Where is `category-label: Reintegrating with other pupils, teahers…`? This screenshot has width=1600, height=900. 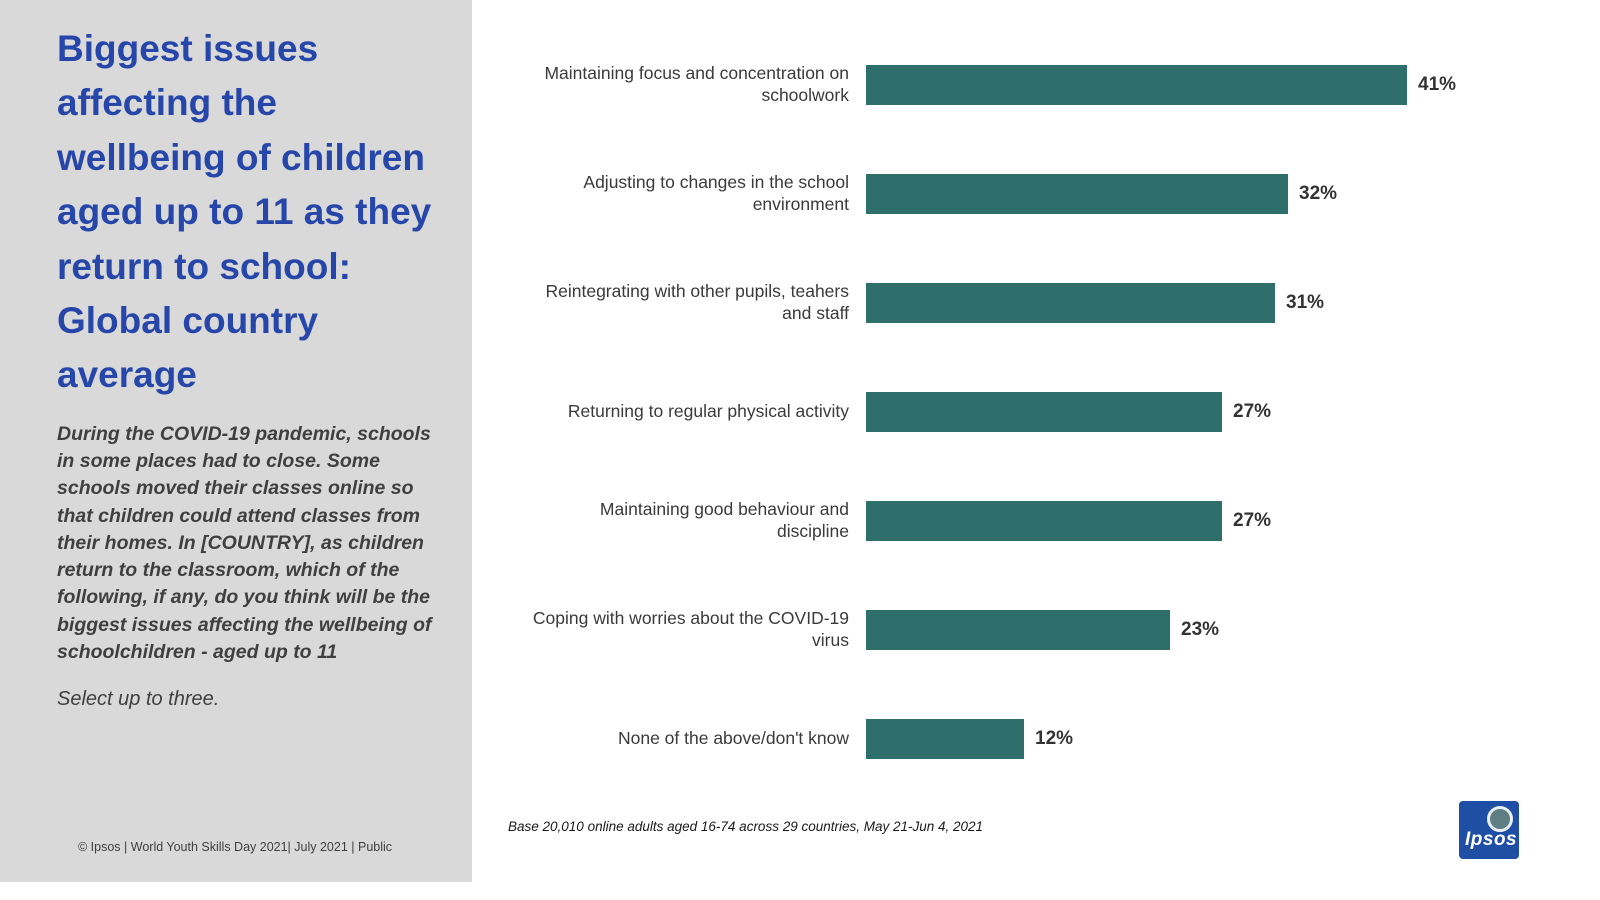 category-label: Reintegrating with other pupils, teahers… is located at coordinates (697, 301).